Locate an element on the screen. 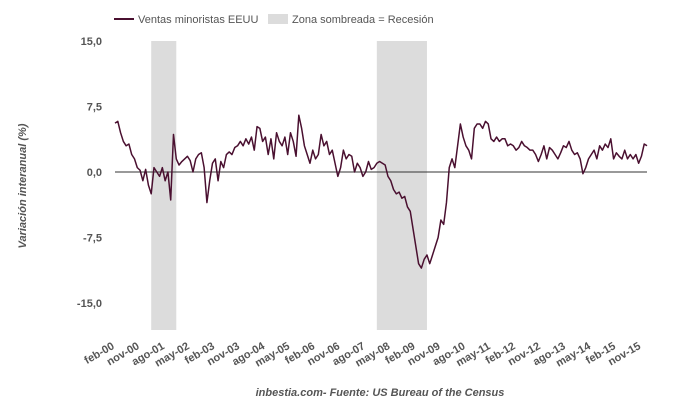 This screenshot has width=680, height=411. y-tick-label: 7,5 is located at coordinates (94, 108).